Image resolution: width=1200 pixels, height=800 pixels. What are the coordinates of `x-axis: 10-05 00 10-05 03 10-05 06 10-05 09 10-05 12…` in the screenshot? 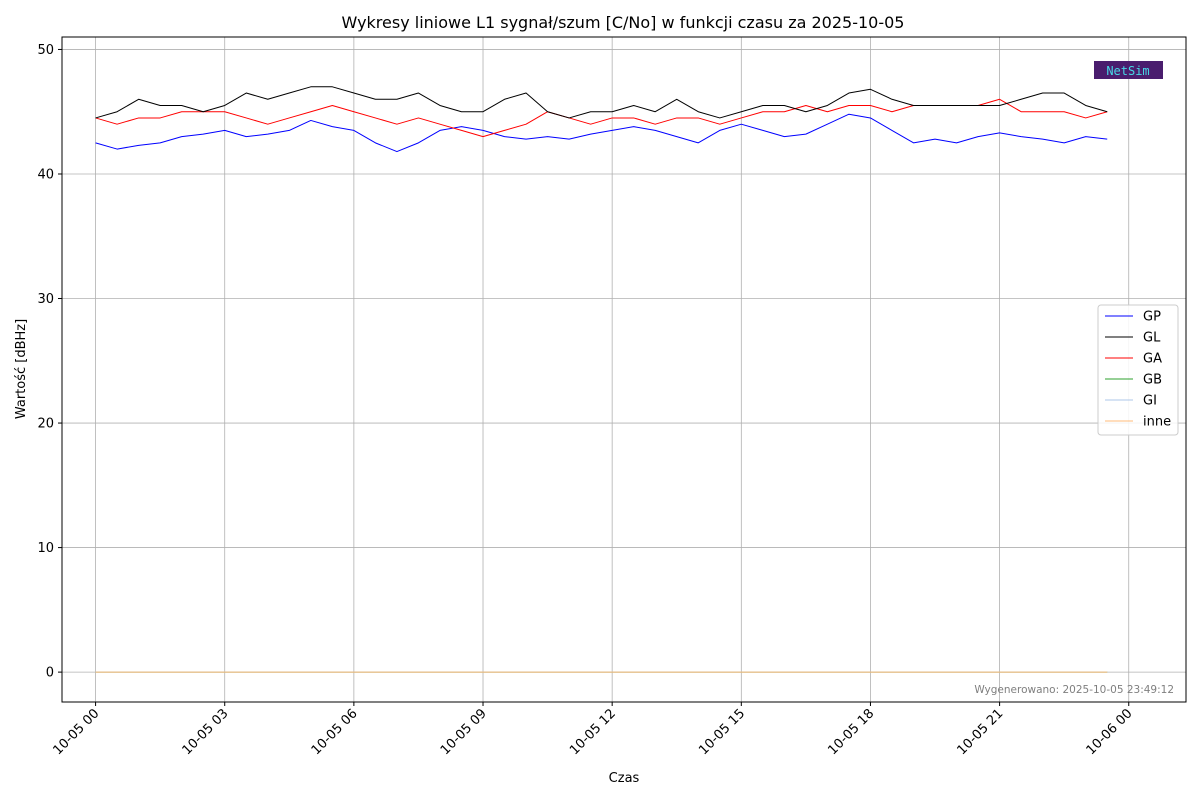 It's located at (593, 730).